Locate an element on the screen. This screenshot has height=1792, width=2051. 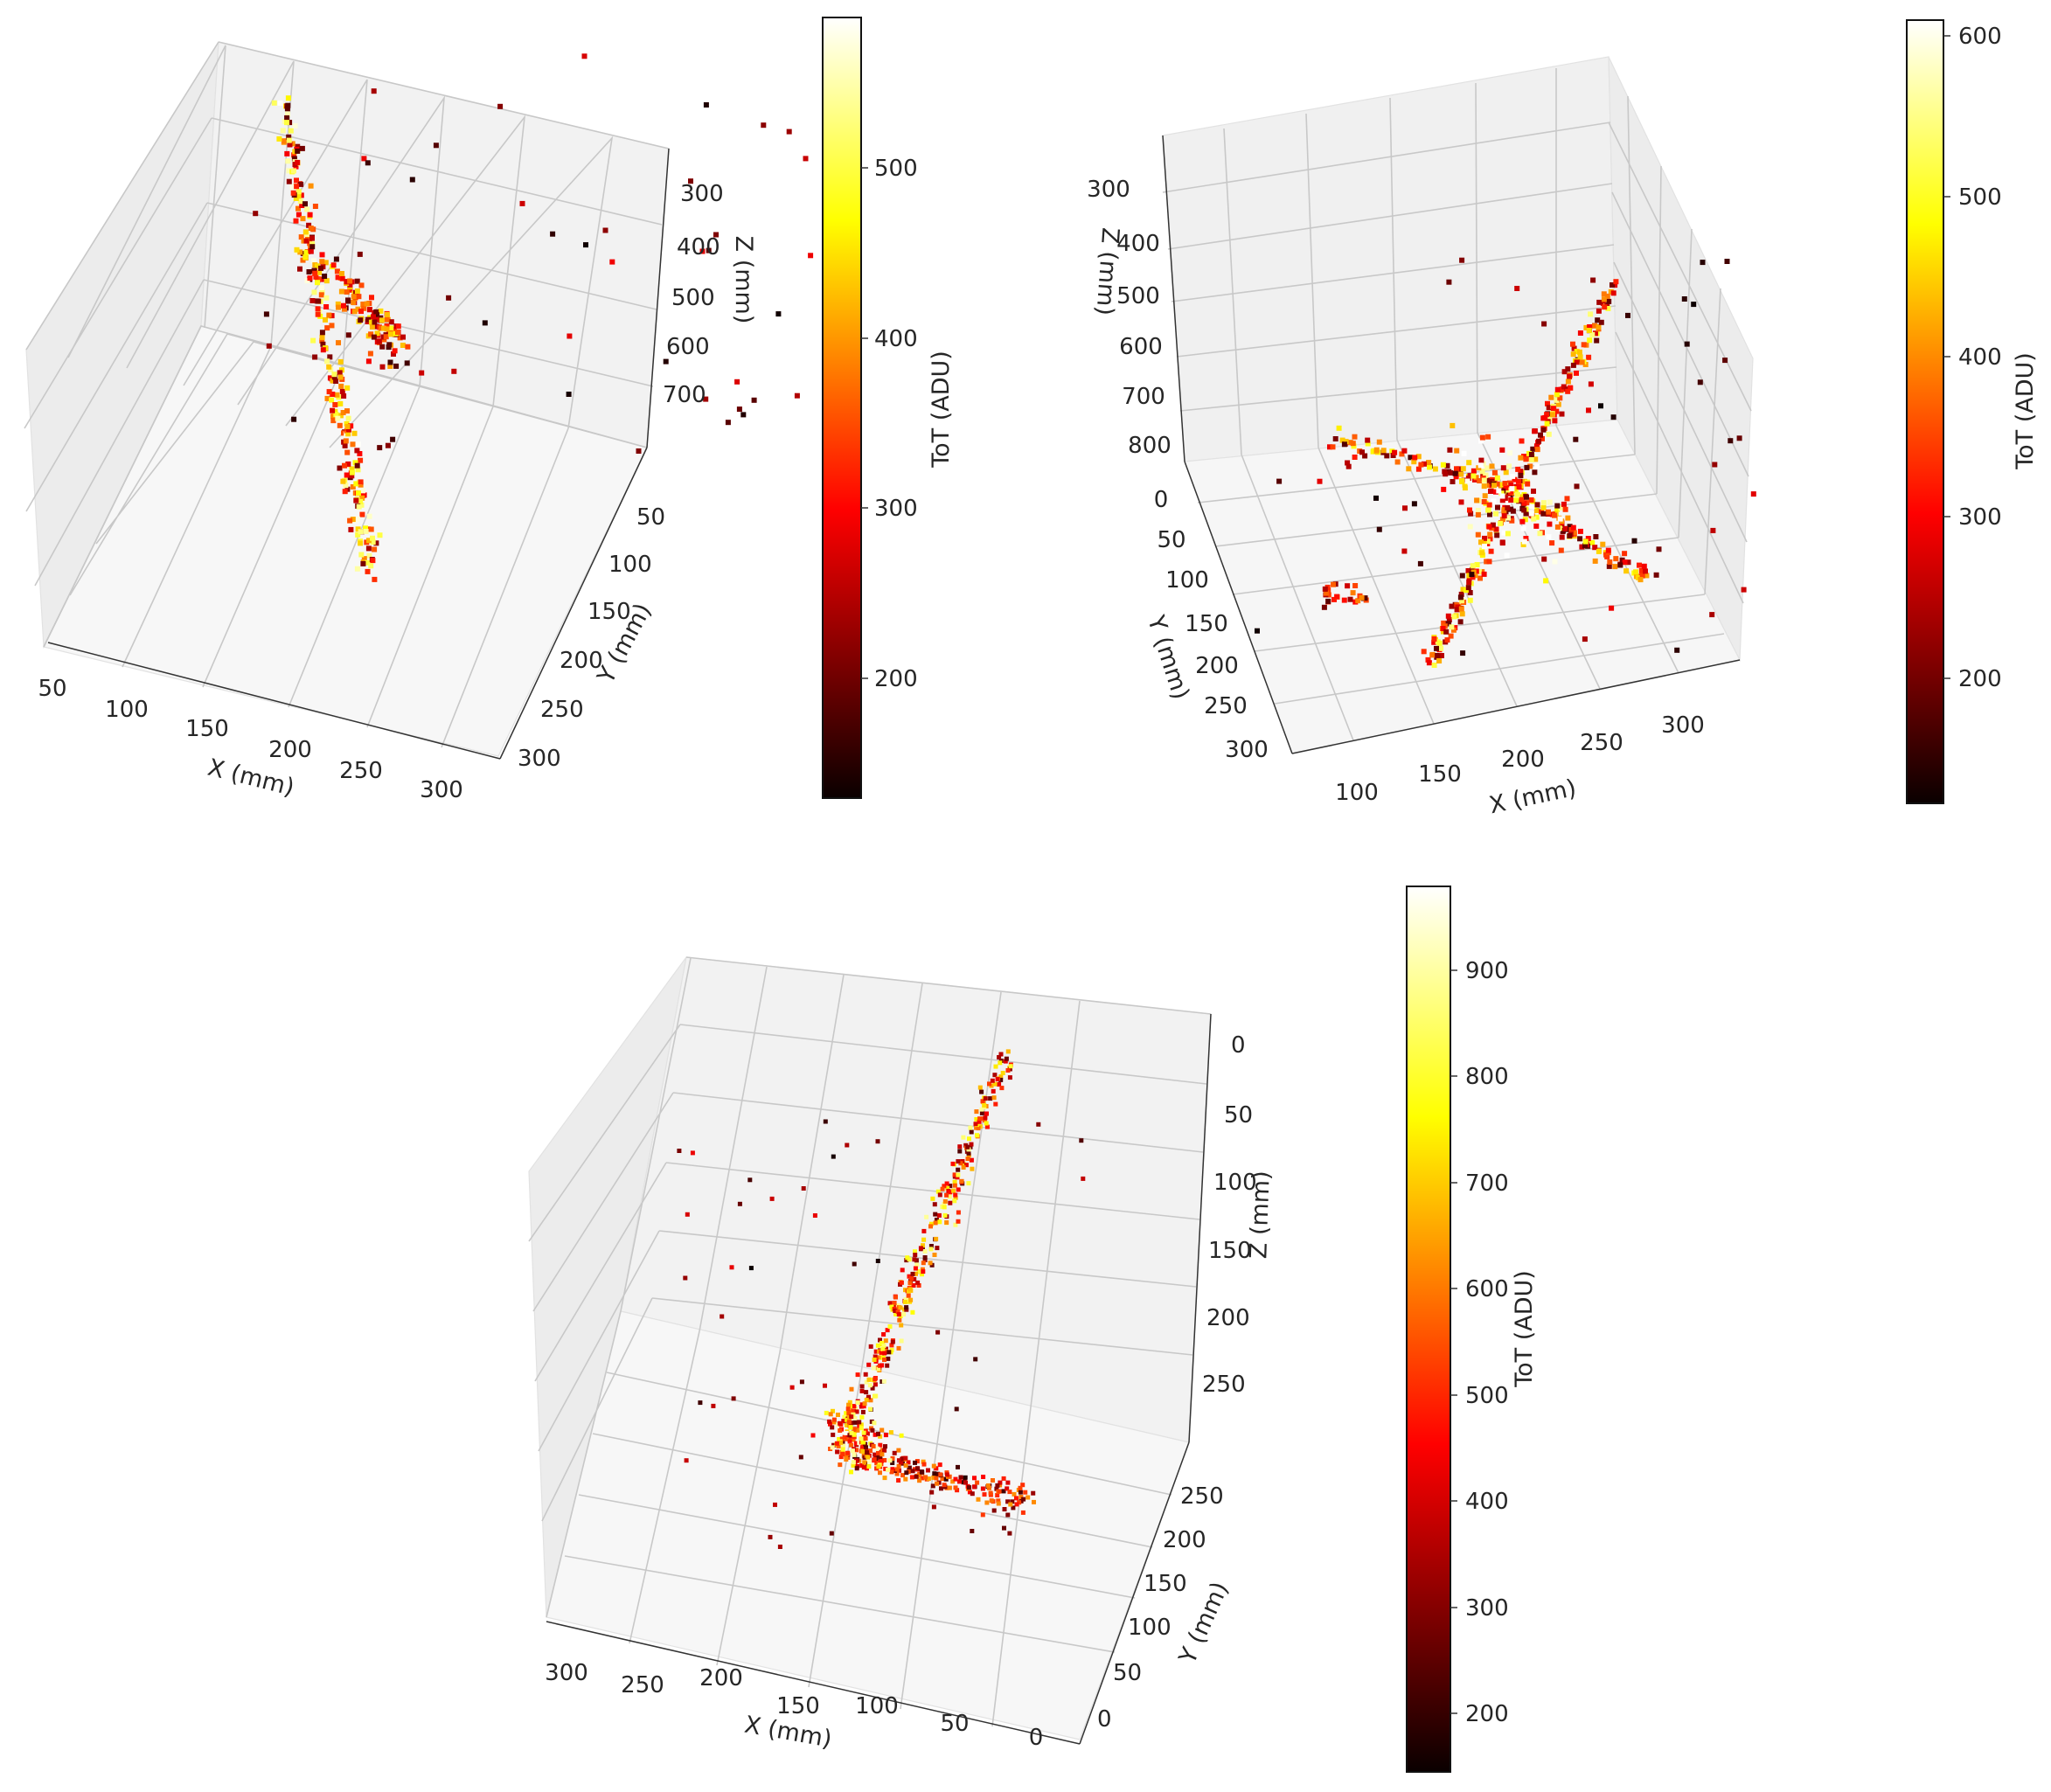
panel-2-colorbar-ticks: 200 300 400 500 600 is located at coordinates (1973, 358).